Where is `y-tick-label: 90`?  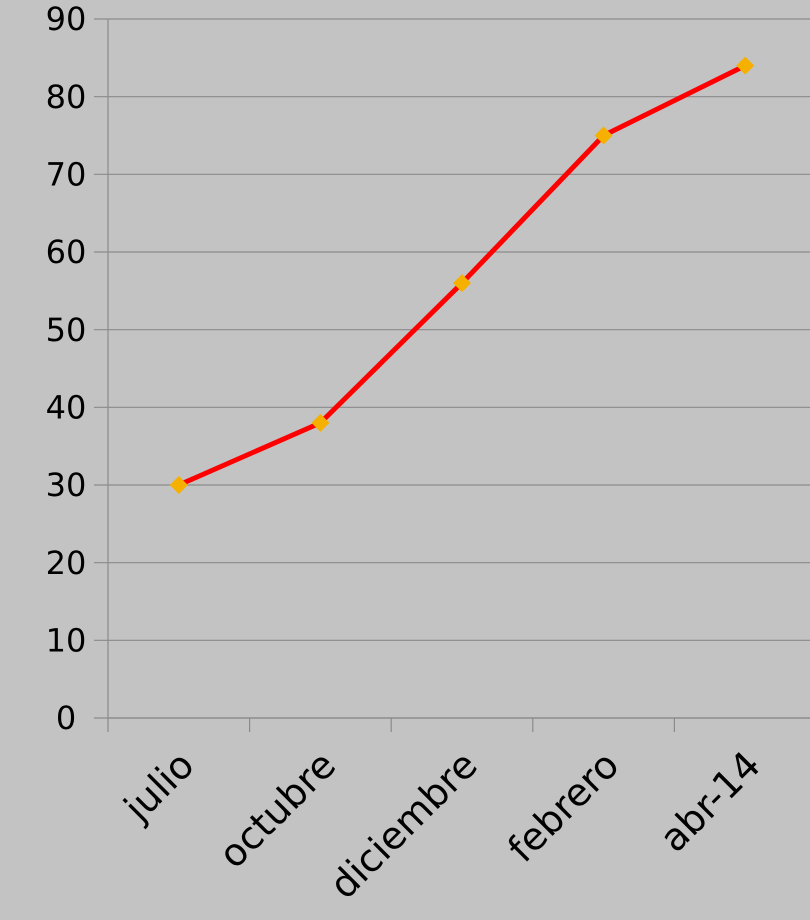
y-tick-label: 90 is located at coordinates (66, 19).